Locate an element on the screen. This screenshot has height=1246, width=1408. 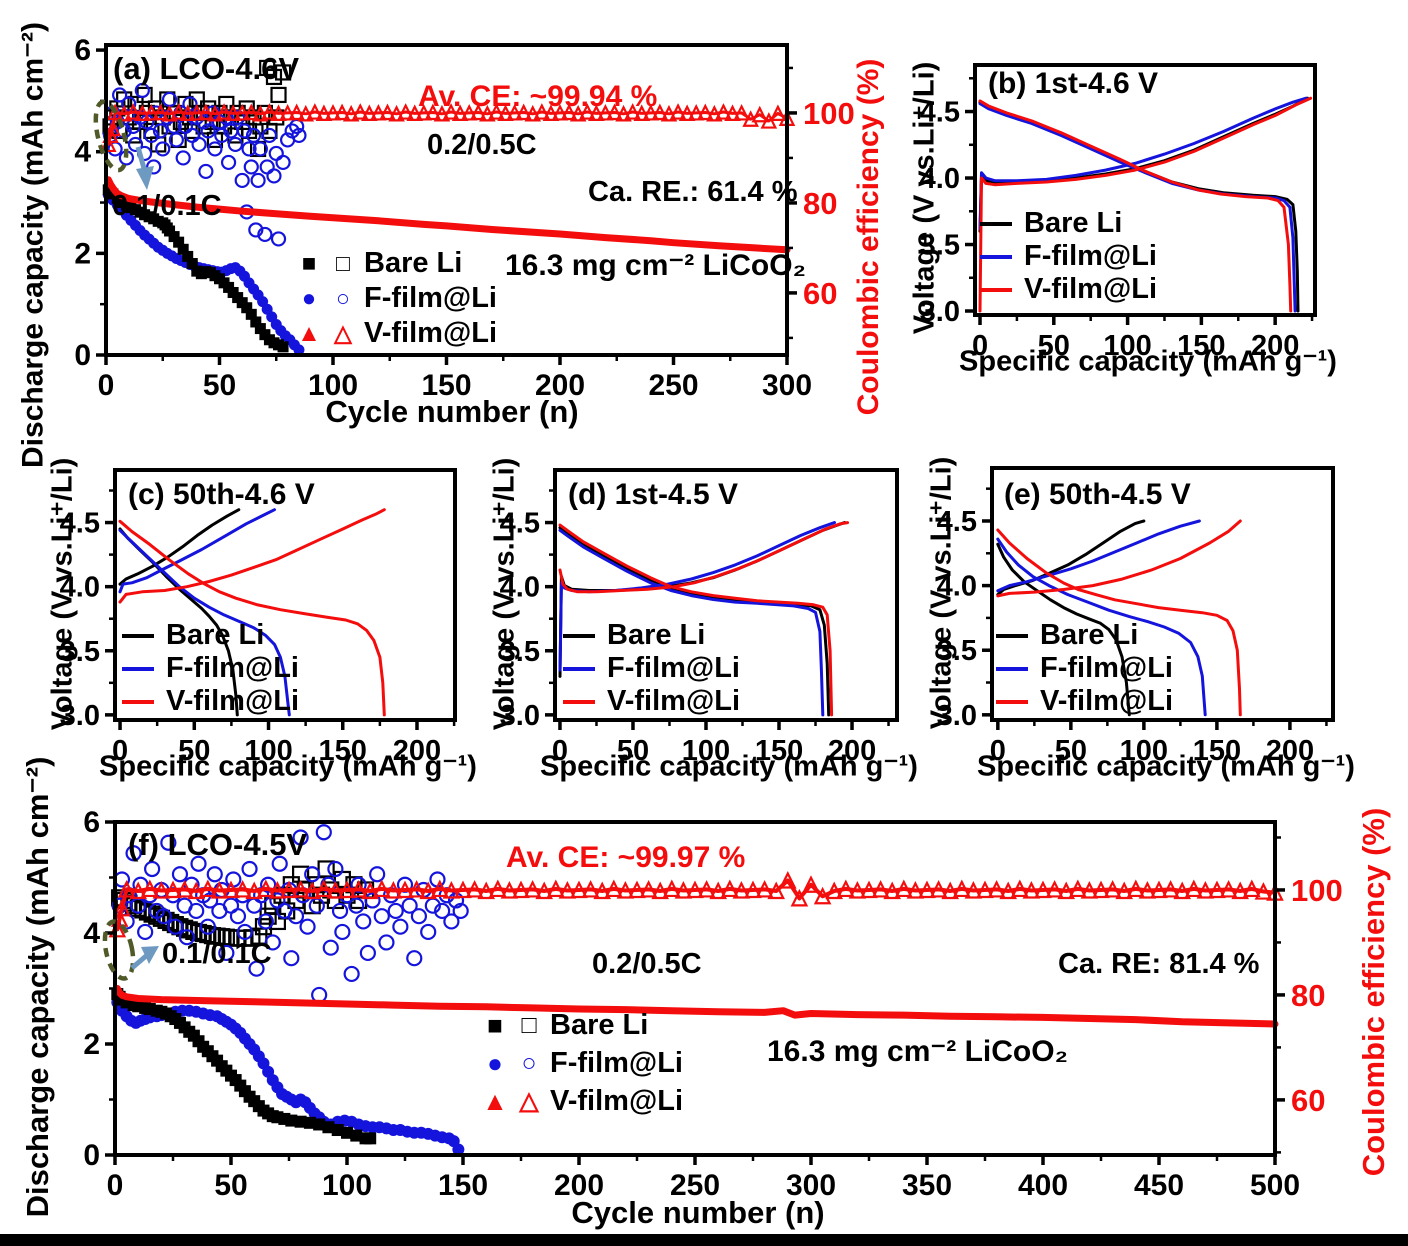
panel-c-plot: 0 50 100 150 200 3.0 3.5 4.0 4.5 is located at coordinates (258, 617).